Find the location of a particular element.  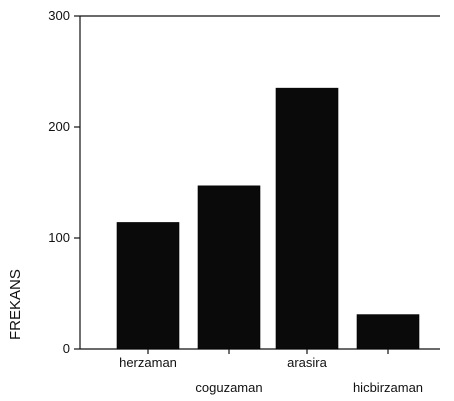

y-axis-ticks: 0 100 200 300 is located at coordinates (64, 182).